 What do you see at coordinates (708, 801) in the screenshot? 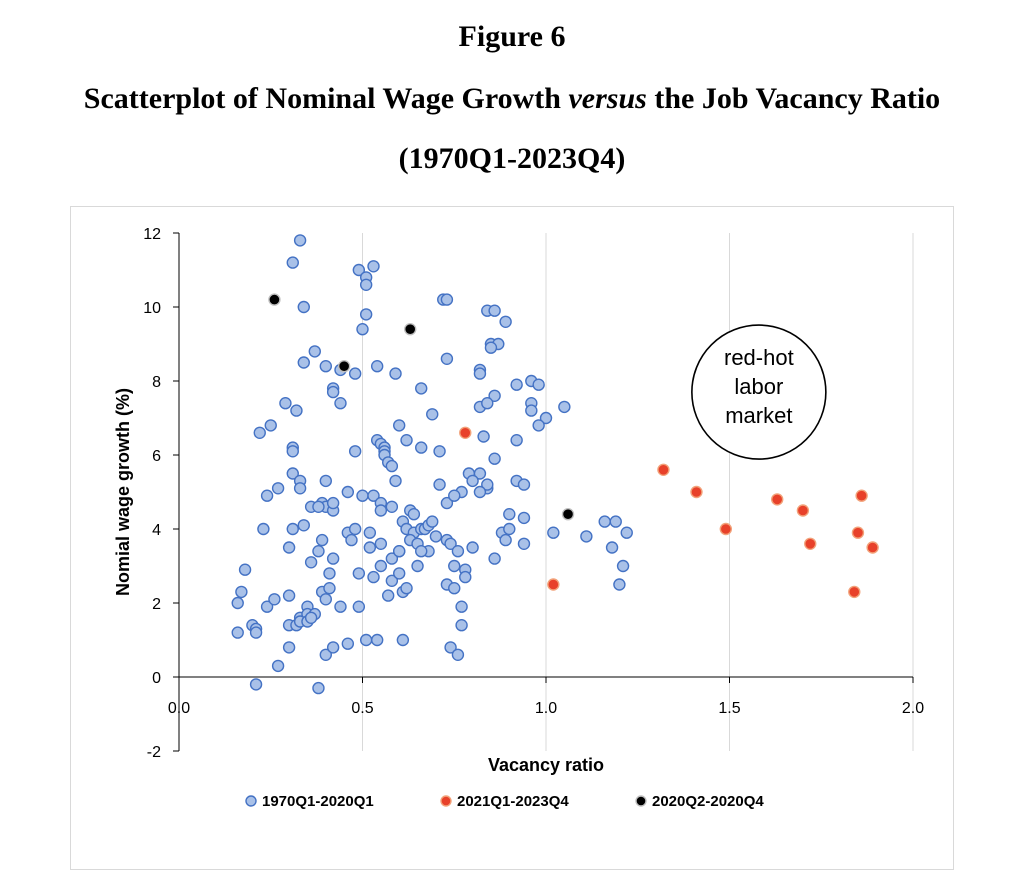
I see `legend-label-3: 2020Q2-2020Q4` at bounding box center [708, 801].